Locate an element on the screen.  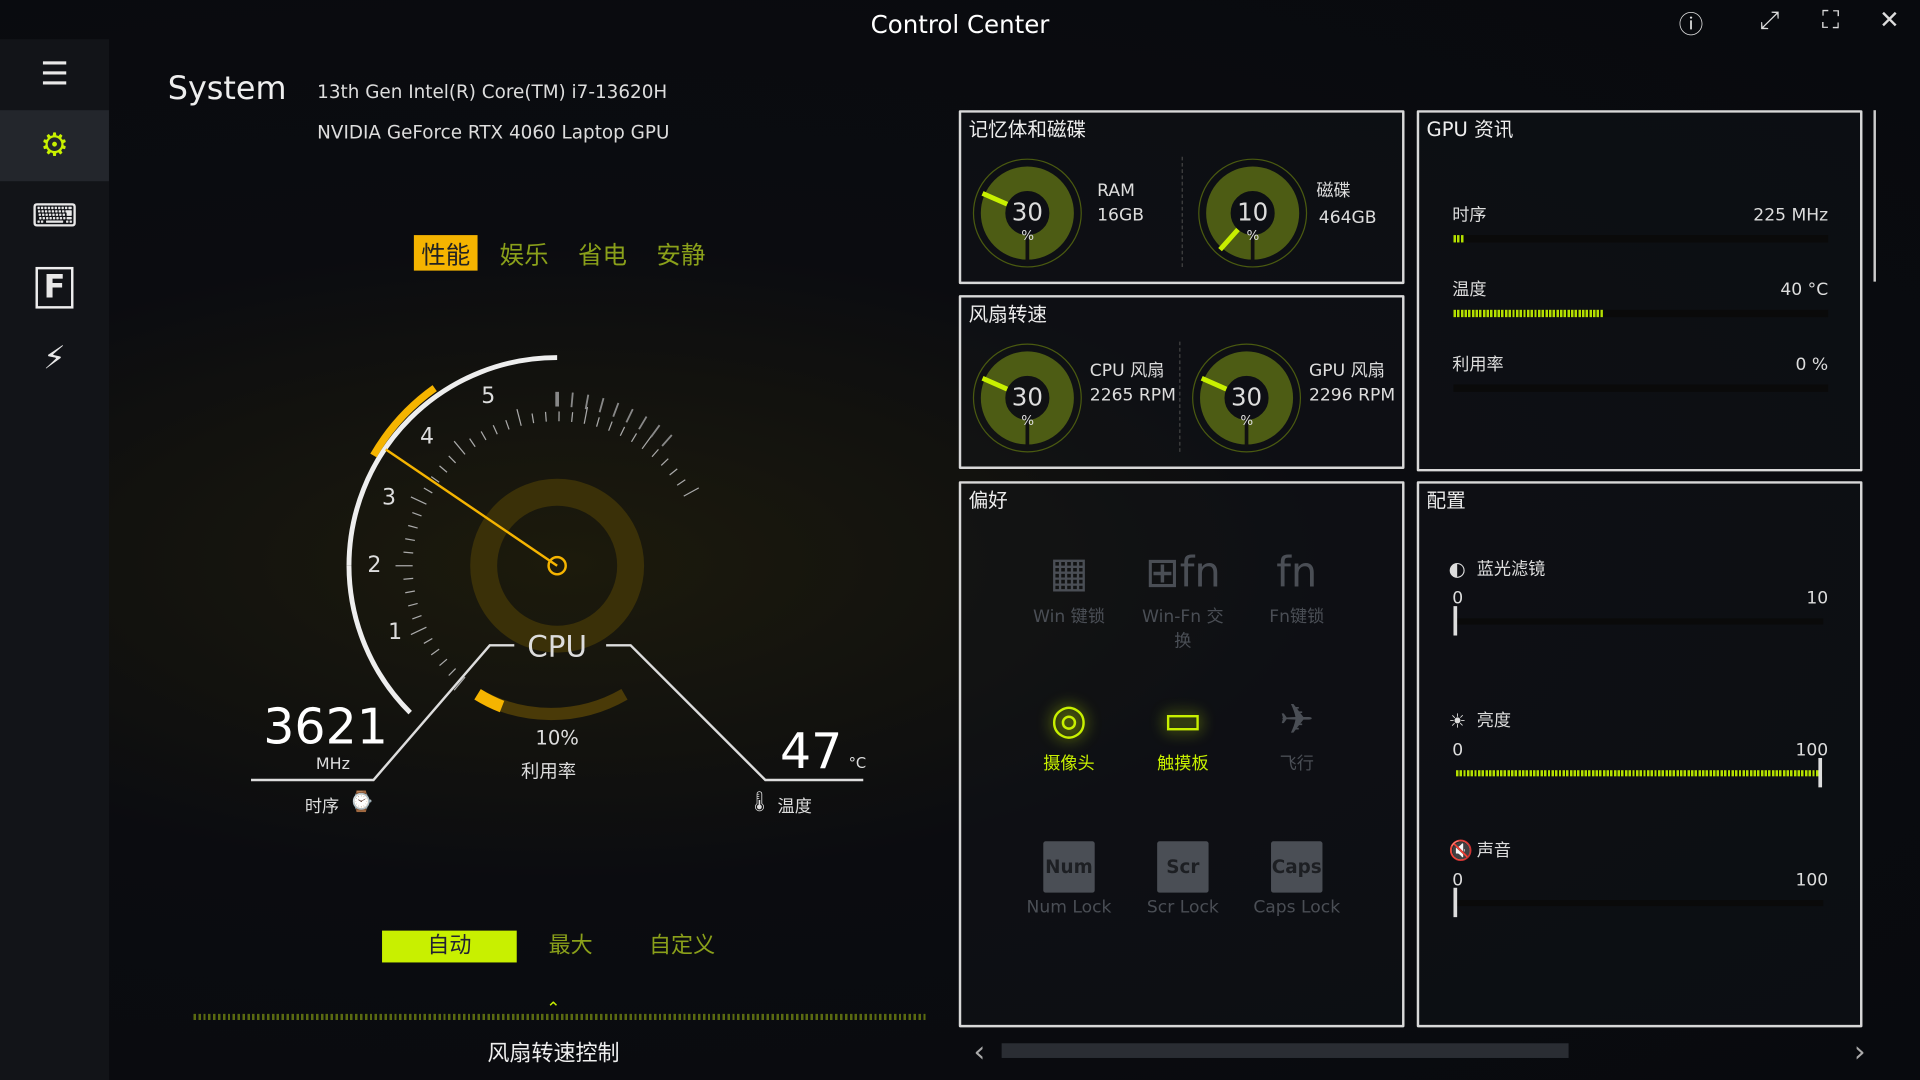
pref-label: Num Lock is located at coordinates (1069, 907).